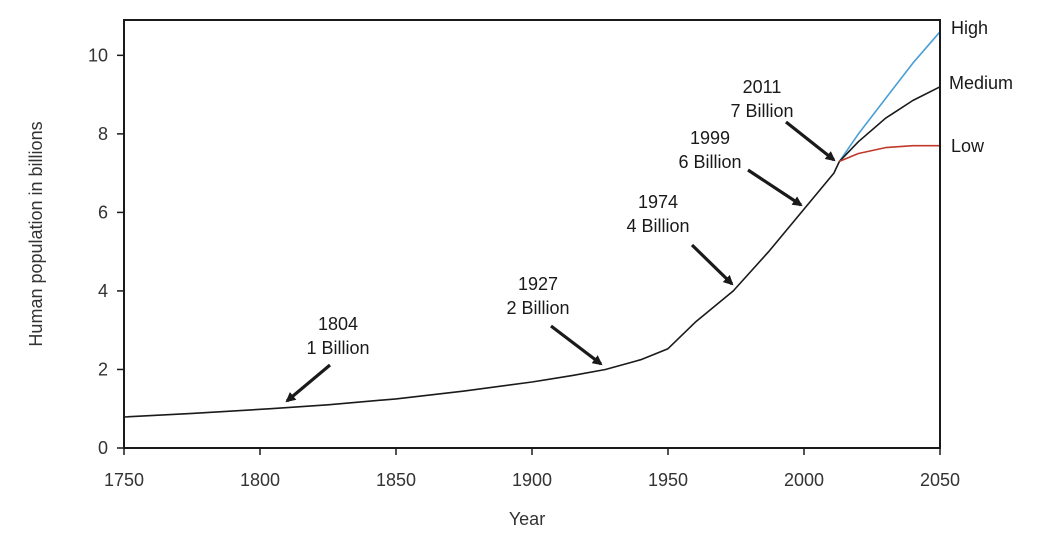 The height and width of the screenshot is (546, 1048). Describe the element at coordinates (657, 226) in the screenshot. I see `annotation-value: 4 Billion` at that location.